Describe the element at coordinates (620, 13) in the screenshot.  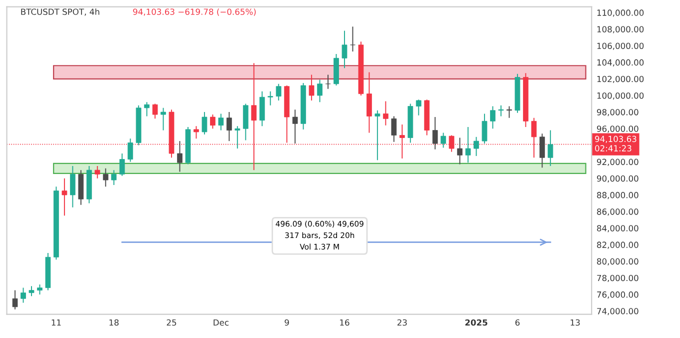
I see `y-tick-label: 110,000.00` at that location.